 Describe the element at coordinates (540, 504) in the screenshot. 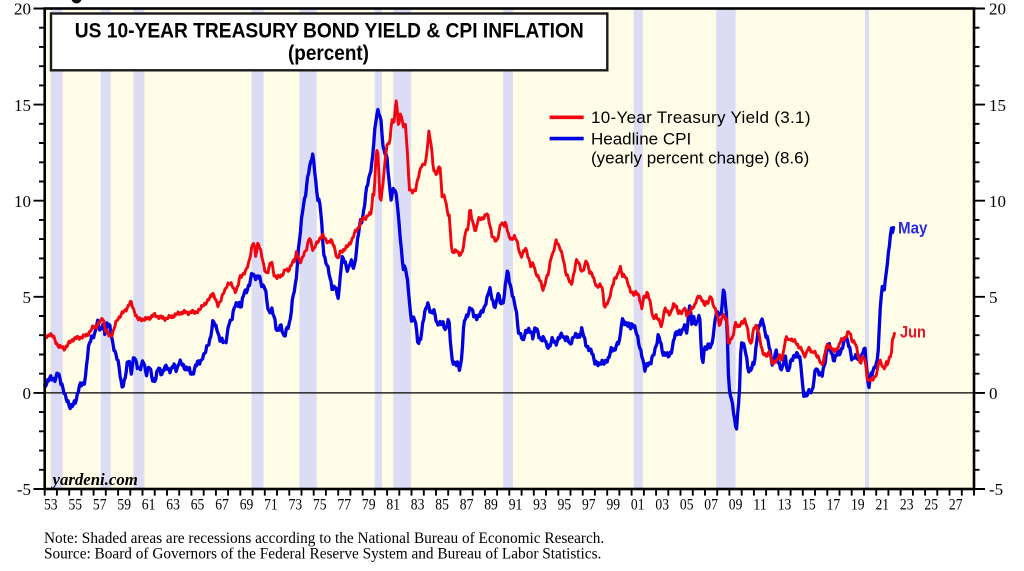

I see `svg-text: 93` at that location.